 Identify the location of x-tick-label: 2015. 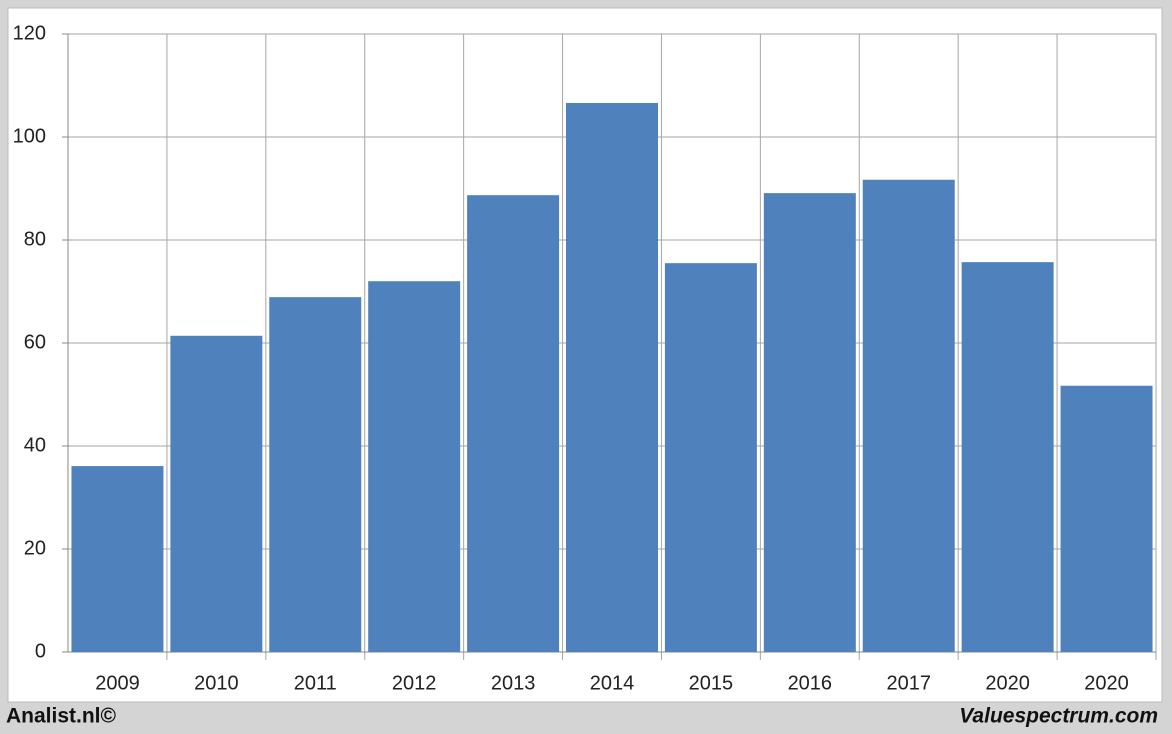
(711, 683).